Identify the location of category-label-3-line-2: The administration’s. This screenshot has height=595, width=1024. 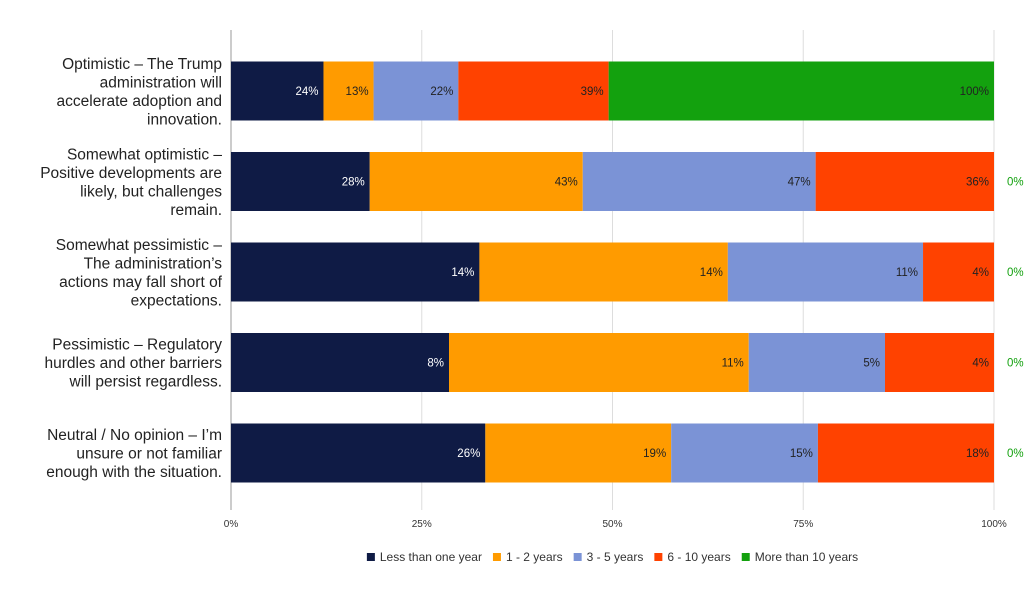
(153, 263).